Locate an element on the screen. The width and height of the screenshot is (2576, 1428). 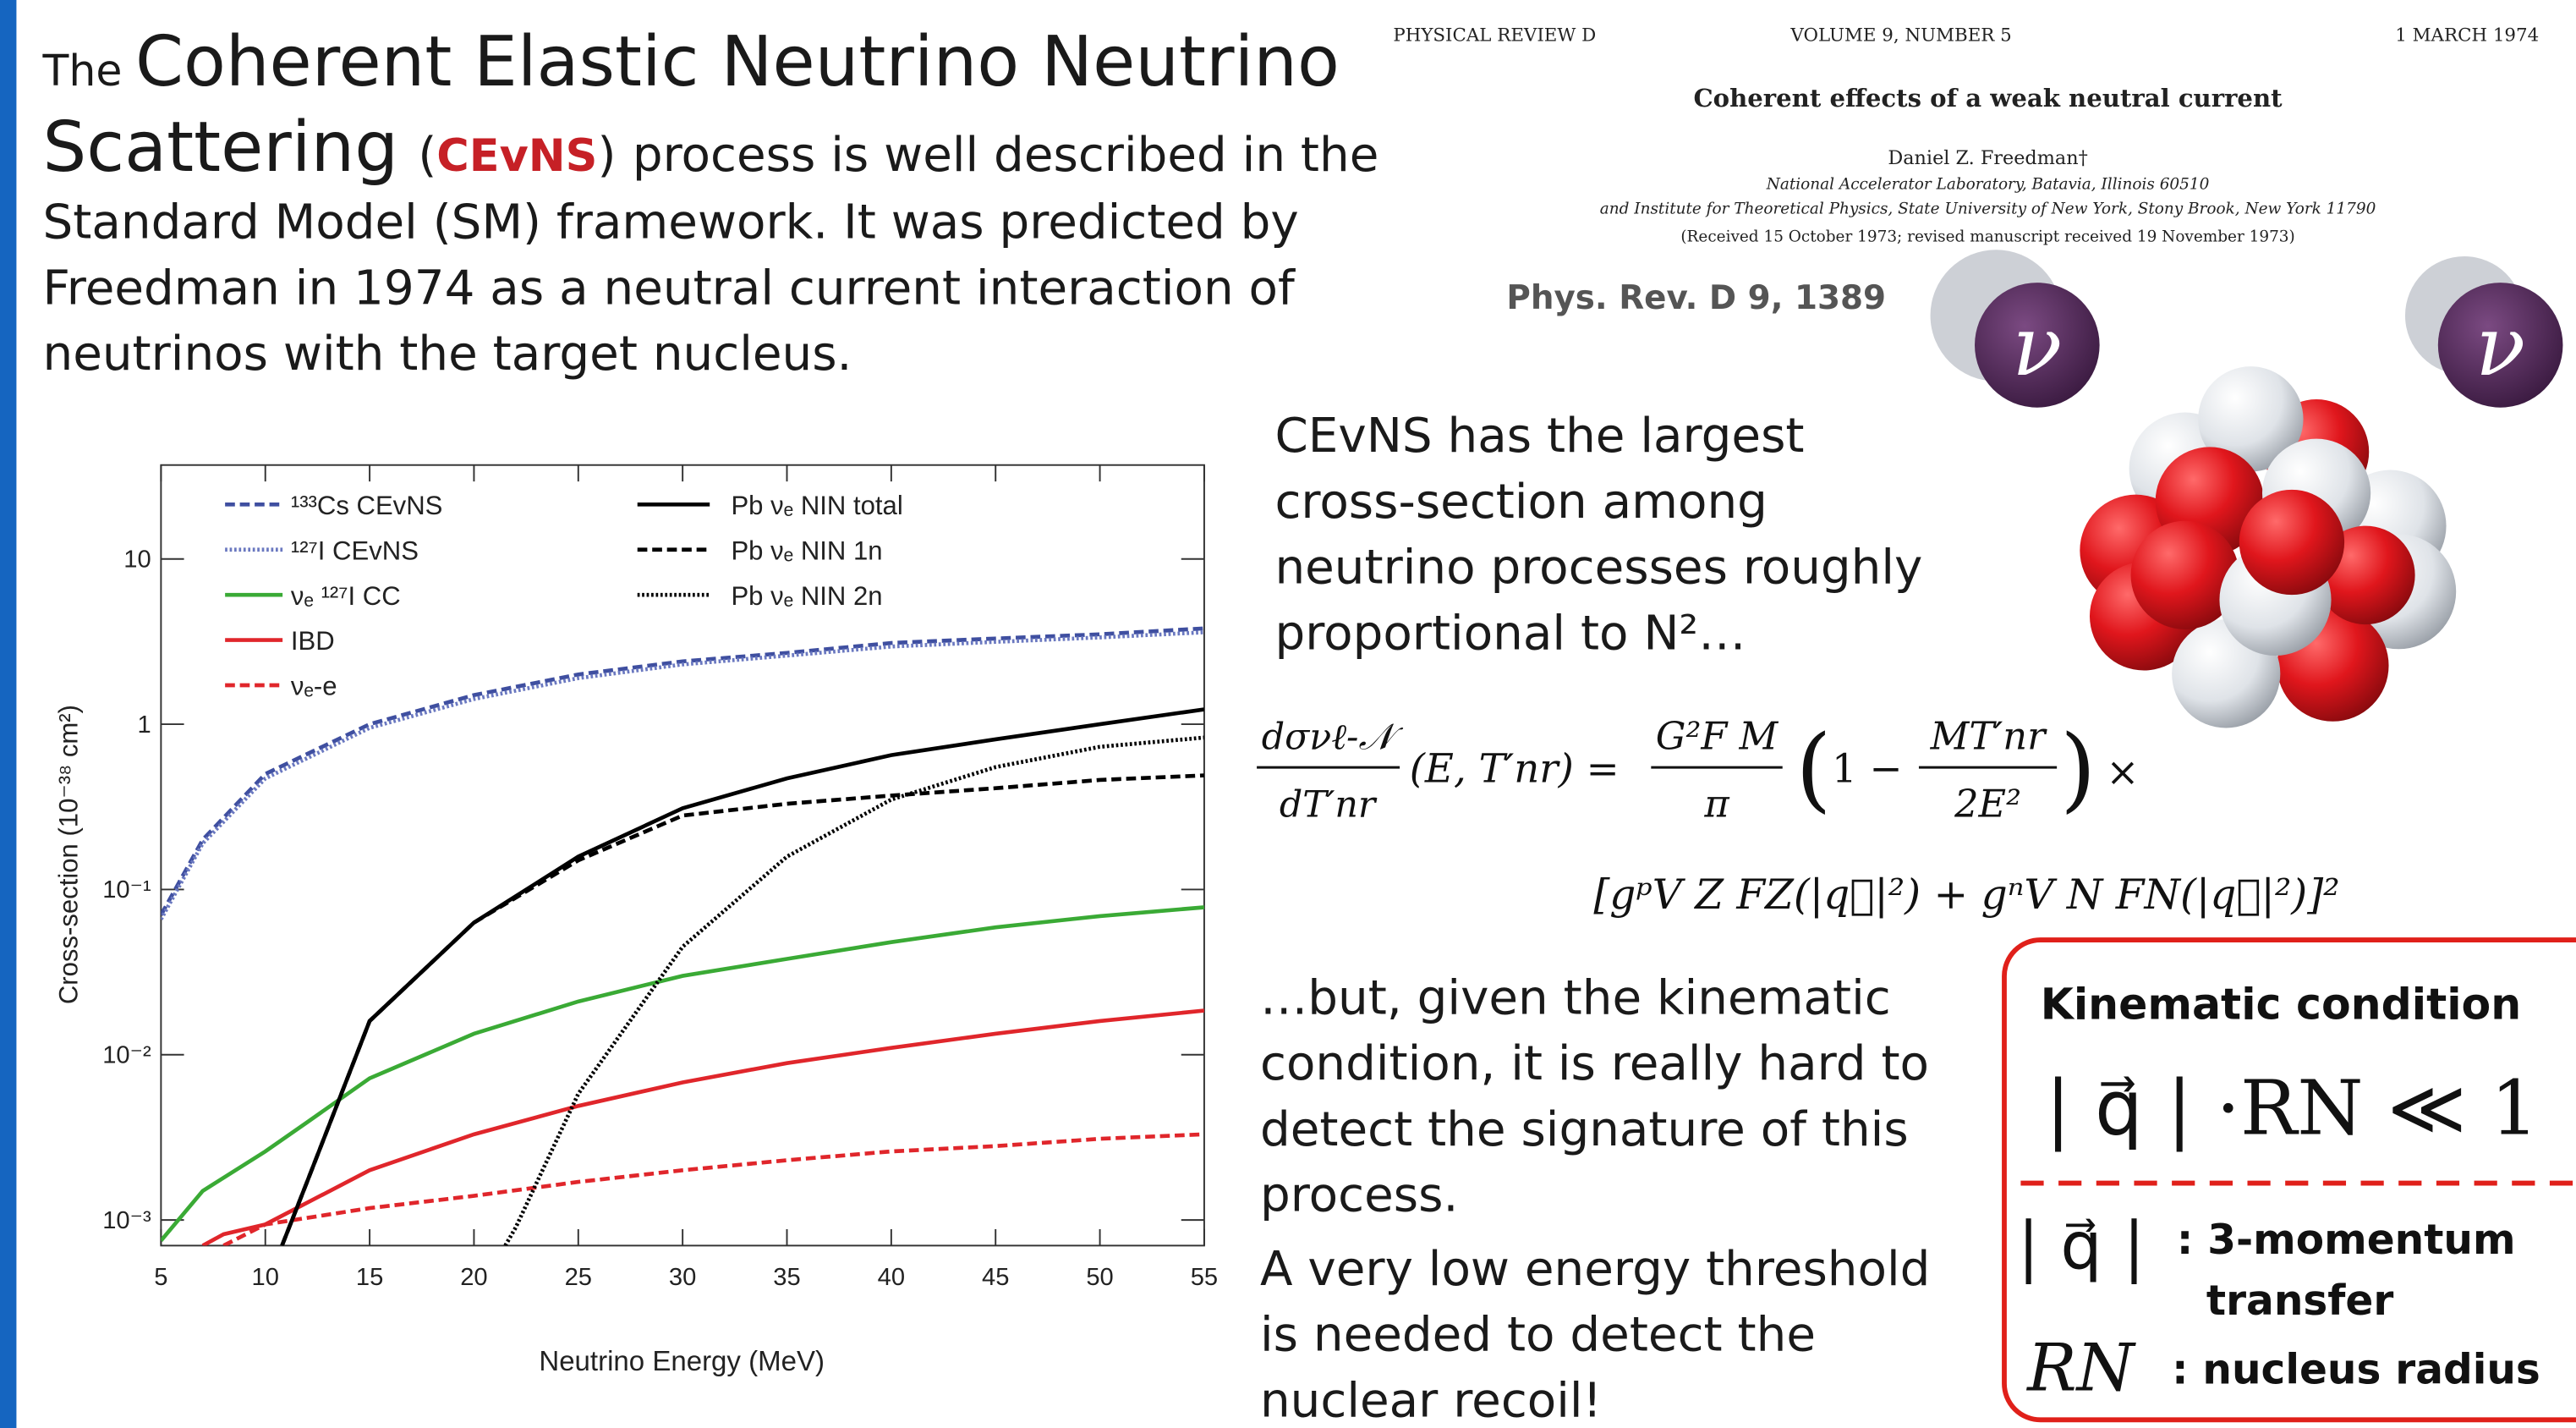
legend-label: IBD is located at coordinates (313, 641).